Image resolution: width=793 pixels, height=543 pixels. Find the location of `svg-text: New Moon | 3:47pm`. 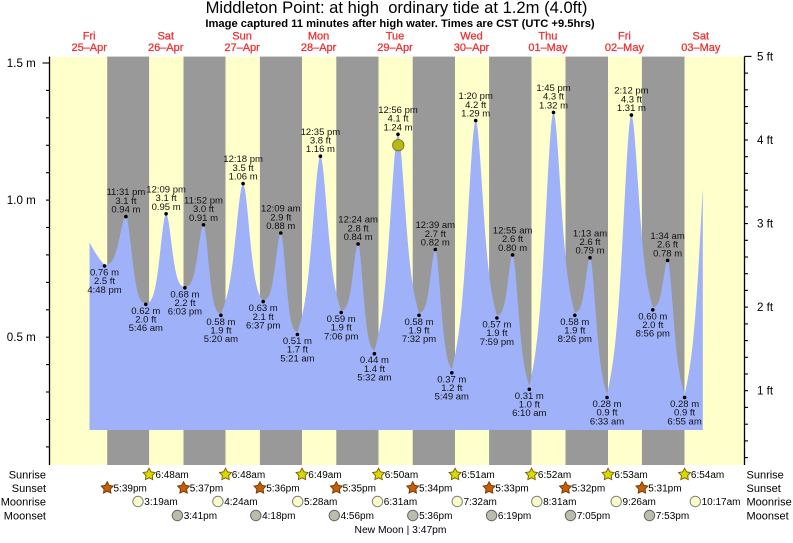

svg-text: New Moon | 3:47pm is located at coordinates (401, 530).